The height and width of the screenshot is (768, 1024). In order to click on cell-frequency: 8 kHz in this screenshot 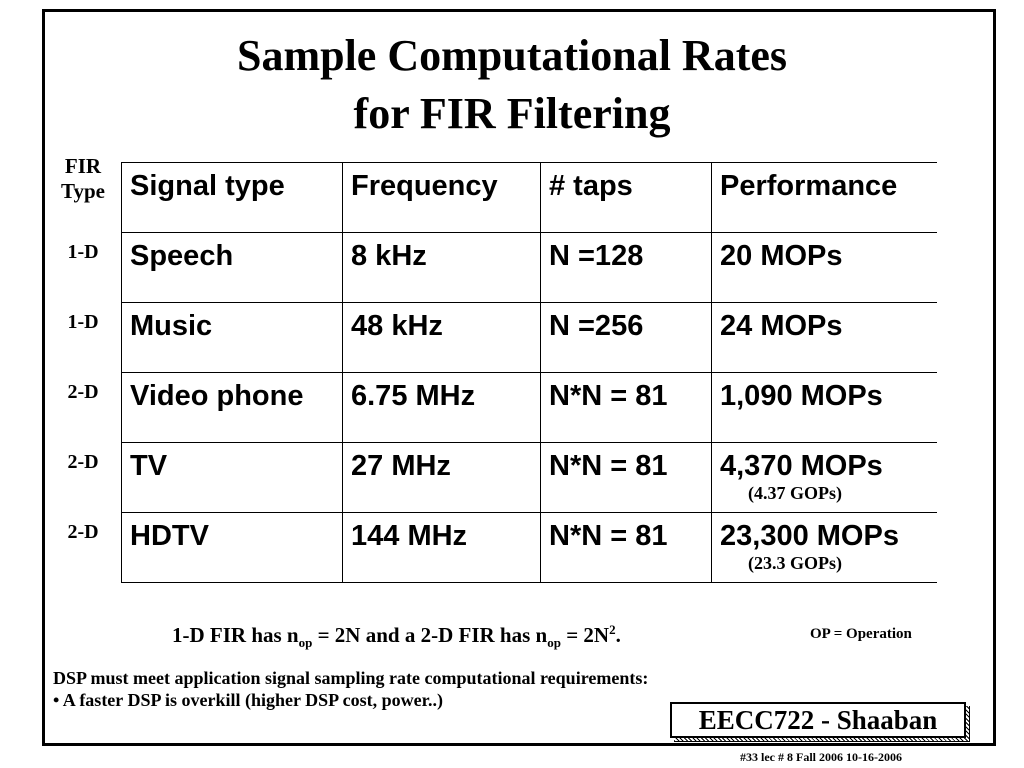, I will do `click(441, 267)`.